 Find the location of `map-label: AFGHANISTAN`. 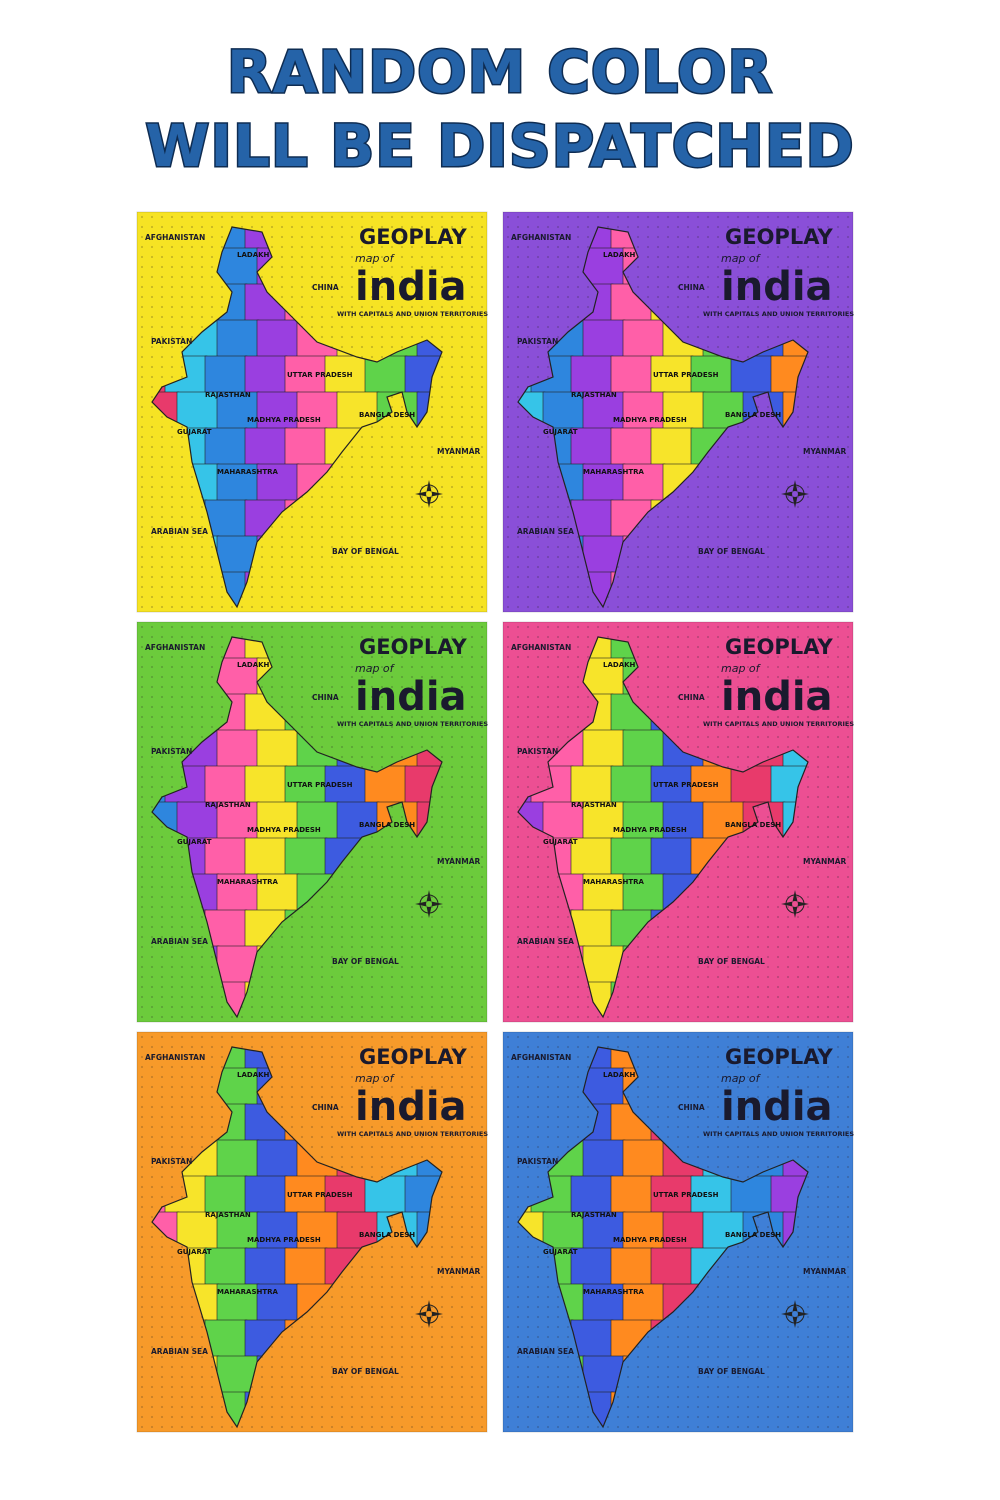

map-label: AFGHANISTAN is located at coordinates (541, 1057).